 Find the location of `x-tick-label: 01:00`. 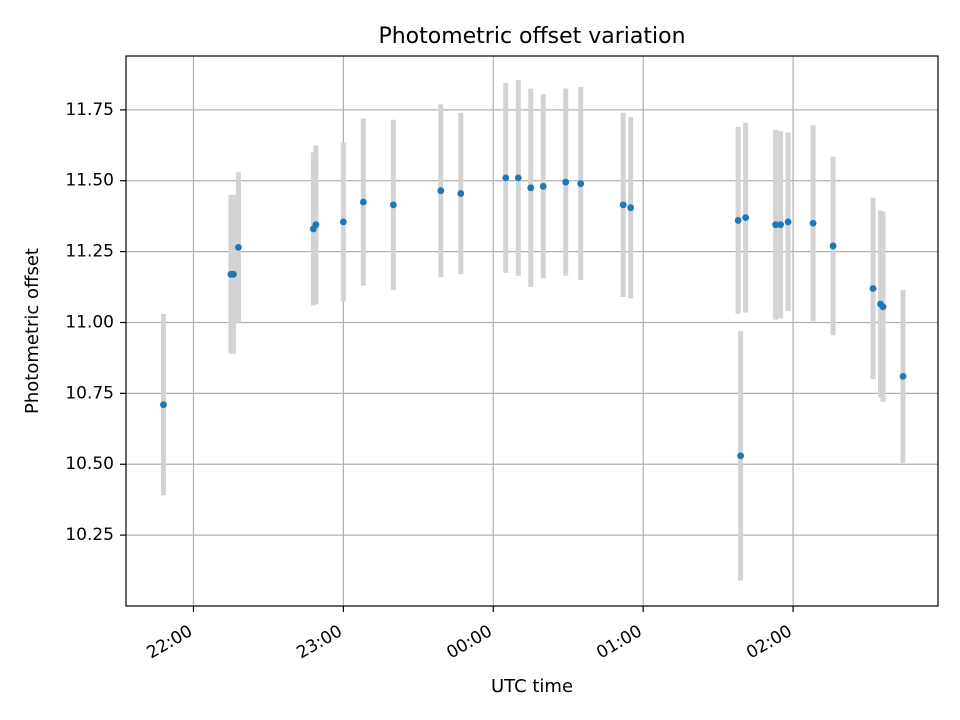

x-tick-label: 01:00 is located at coordinates (619, 642).